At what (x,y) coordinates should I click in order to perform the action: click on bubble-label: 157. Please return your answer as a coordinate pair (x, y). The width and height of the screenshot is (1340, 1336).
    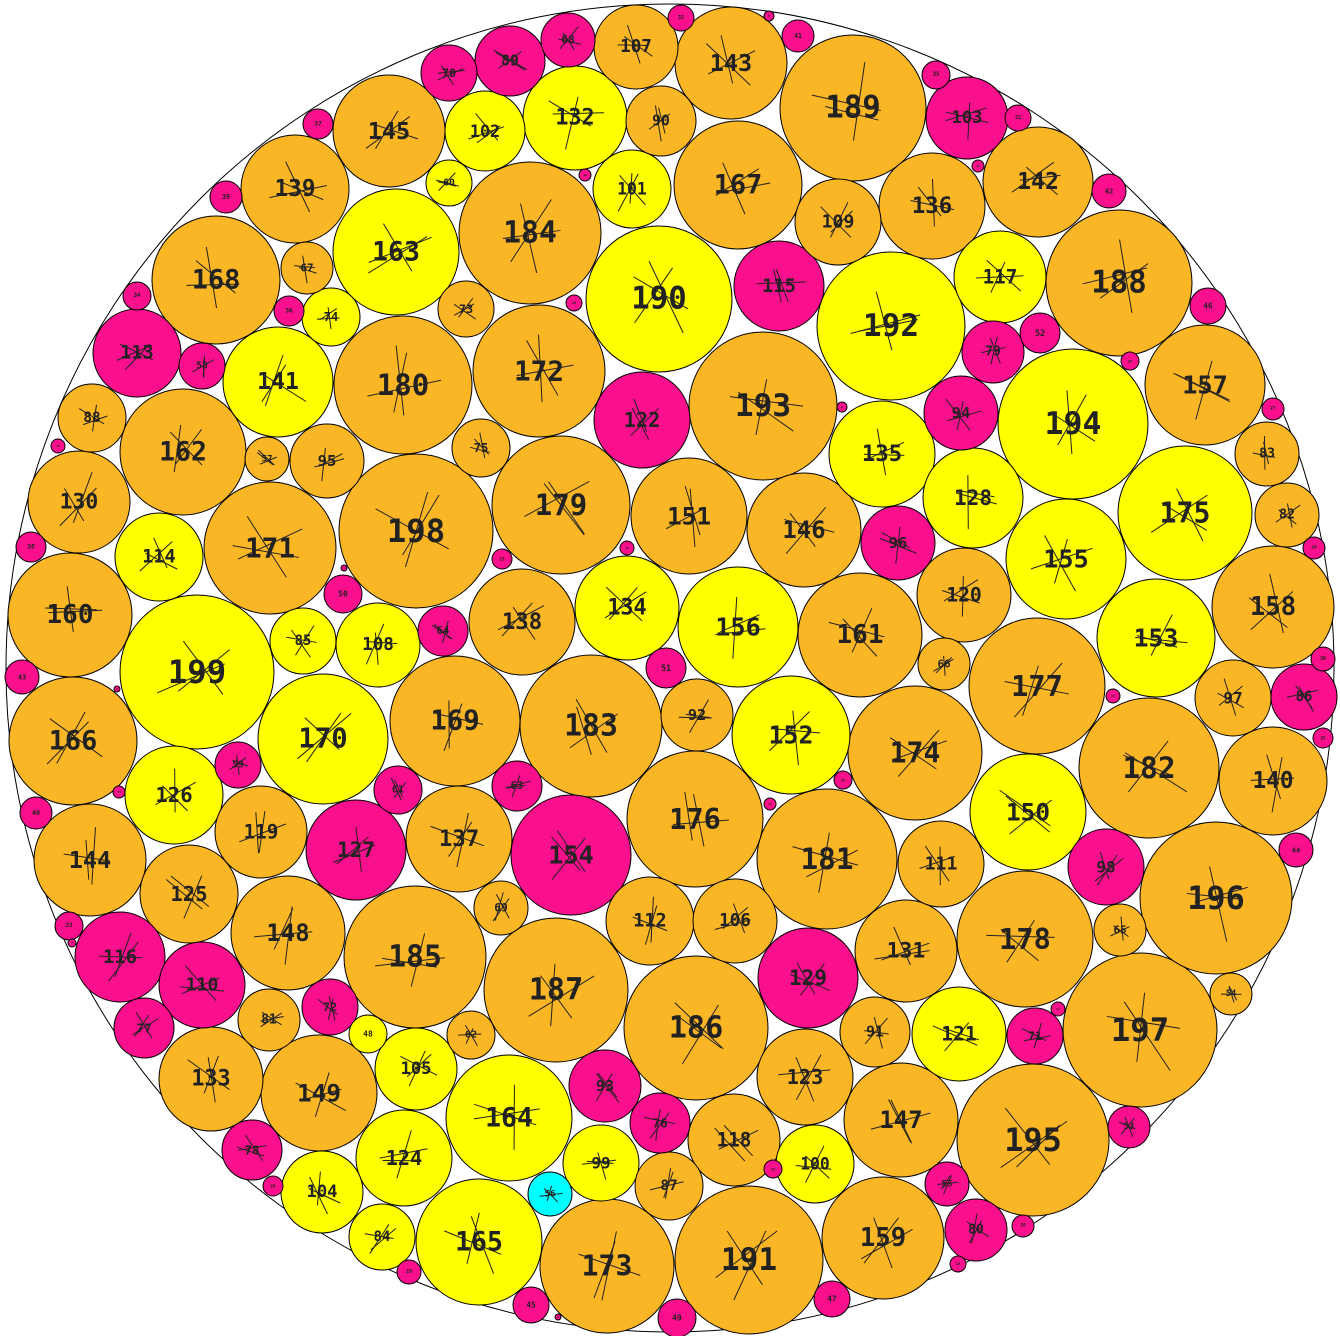
    Looking at the image, I should click on (1205, 385).